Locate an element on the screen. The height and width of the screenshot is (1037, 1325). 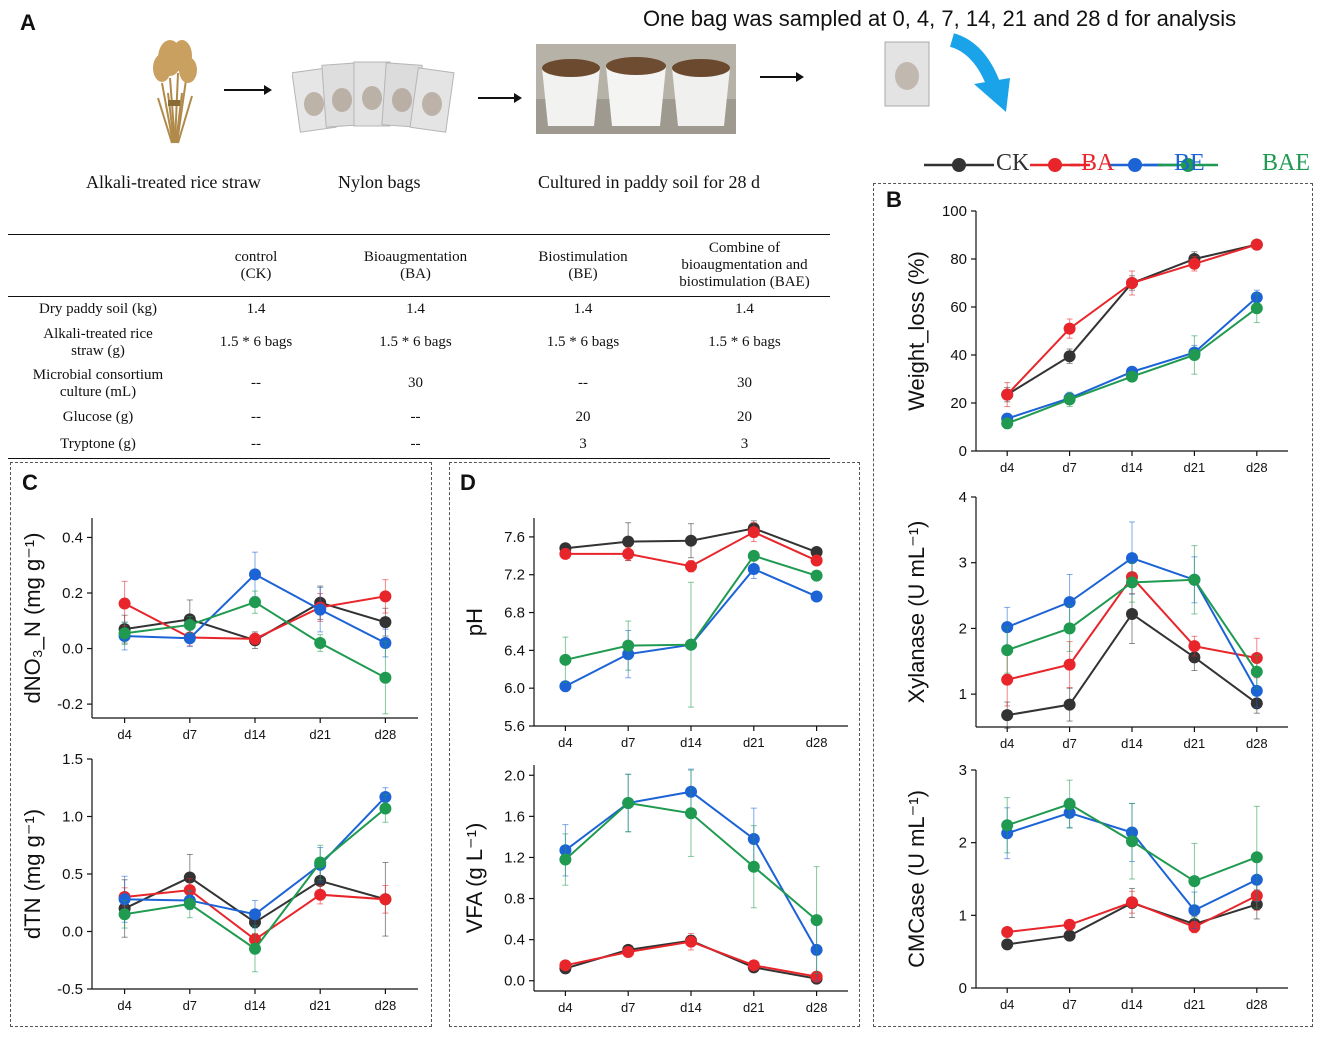
table-row: Tryptone (g) -- -- 3 3 is located at coordinates (419, 444).